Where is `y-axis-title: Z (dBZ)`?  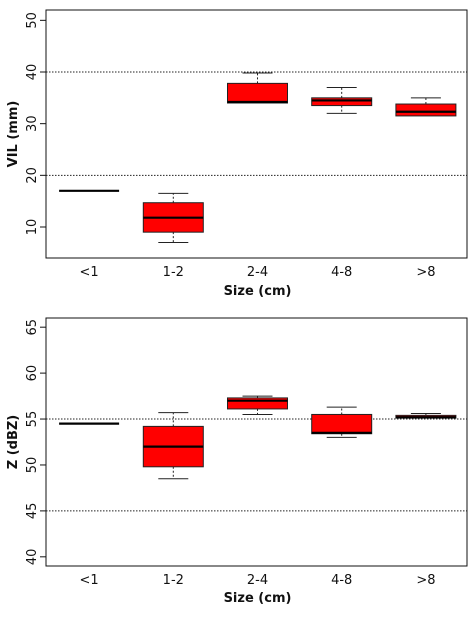
y-axis-title: Z (dBZ) is located at coordinates (13, 442).